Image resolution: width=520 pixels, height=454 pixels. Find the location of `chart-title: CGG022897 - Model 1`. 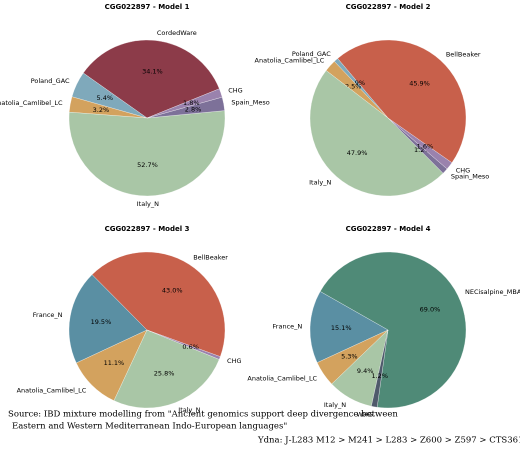

chart-title: CGG022897 - Model 1 is located at coordinates (147, 7).